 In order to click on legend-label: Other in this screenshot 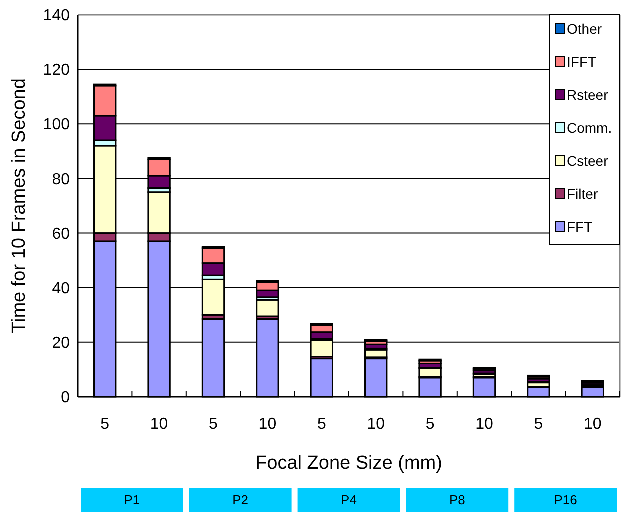, I will do `click(584, 28)`.